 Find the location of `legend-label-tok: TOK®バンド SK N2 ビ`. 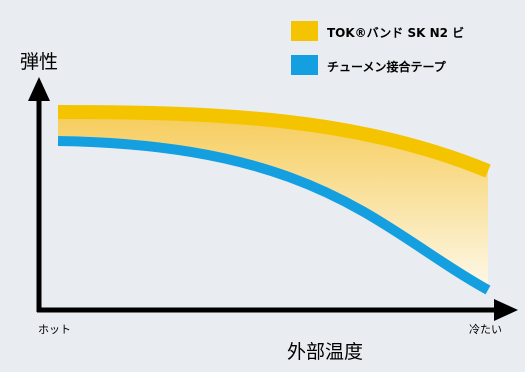

legend-label-tok: TOK®バンド SK N2 ビ is located at coordinates (396, 33).